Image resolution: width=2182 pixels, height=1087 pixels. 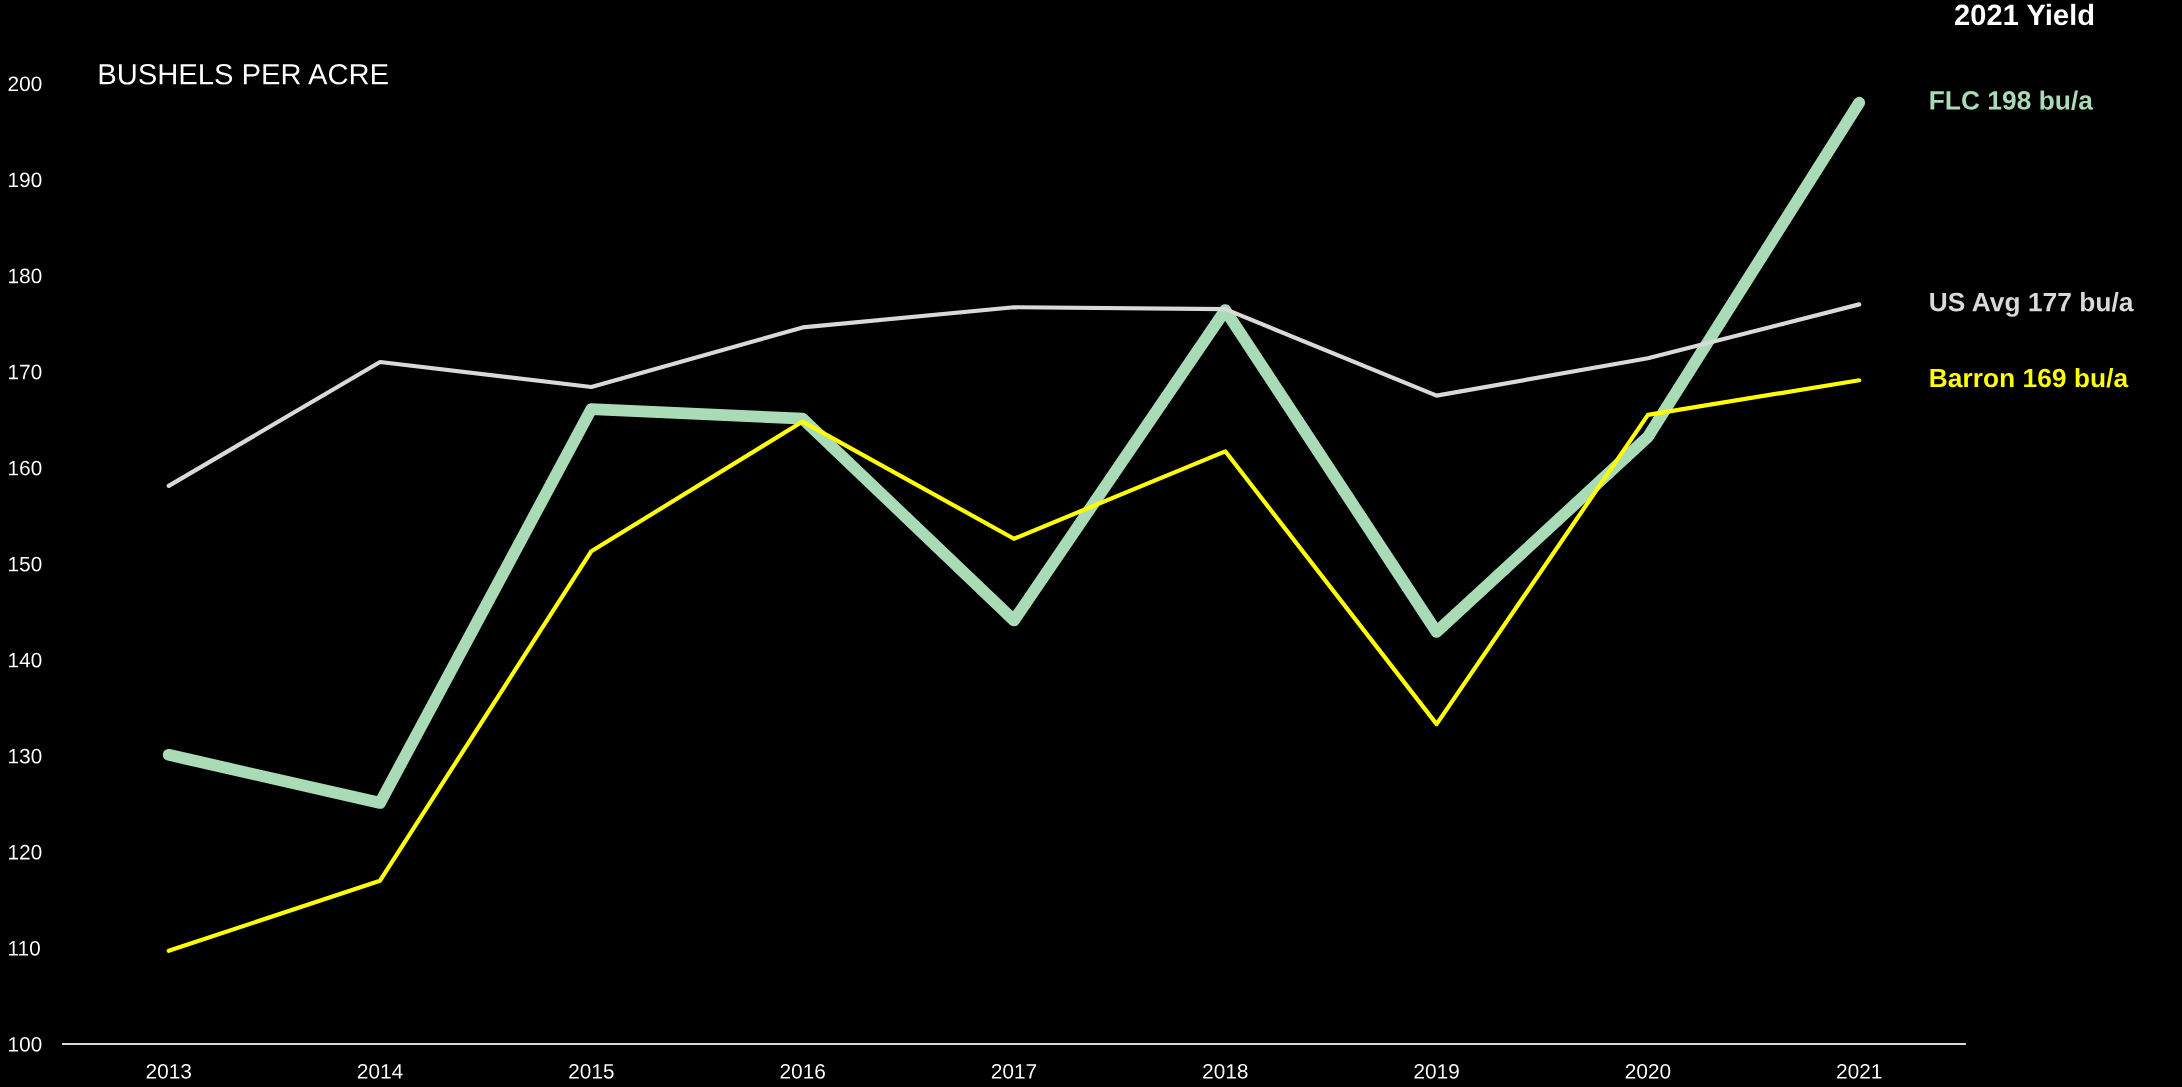 What do you see at coordinates (380, 1071) in the screenshot?
I see `x-tick-label: 2014` at bounding box center [380, 1071].